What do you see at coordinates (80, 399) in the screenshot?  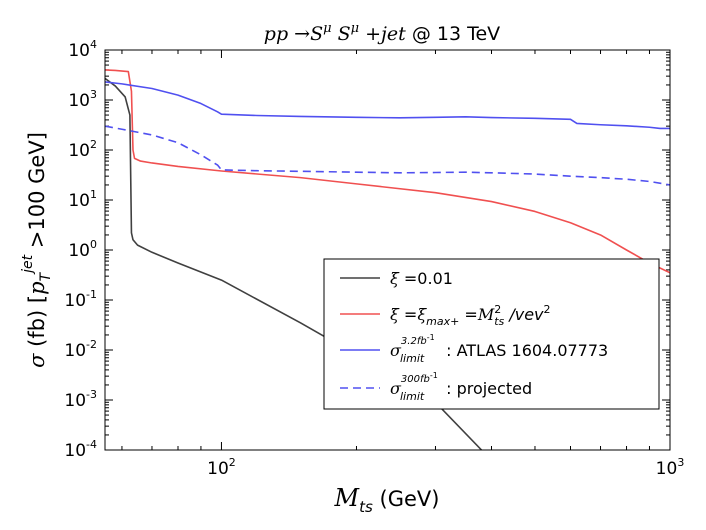 I see `y-tick-label: 10⁻³` at bounding box center [80, 399].